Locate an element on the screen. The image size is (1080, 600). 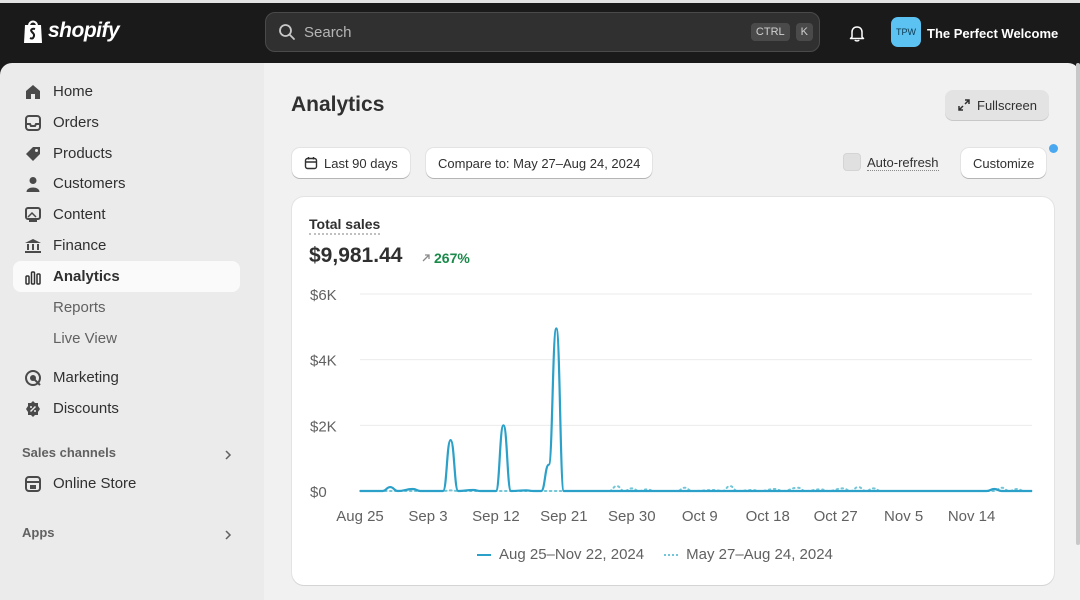
sidebar-item-products: Products is located at coordinates (126, 153).